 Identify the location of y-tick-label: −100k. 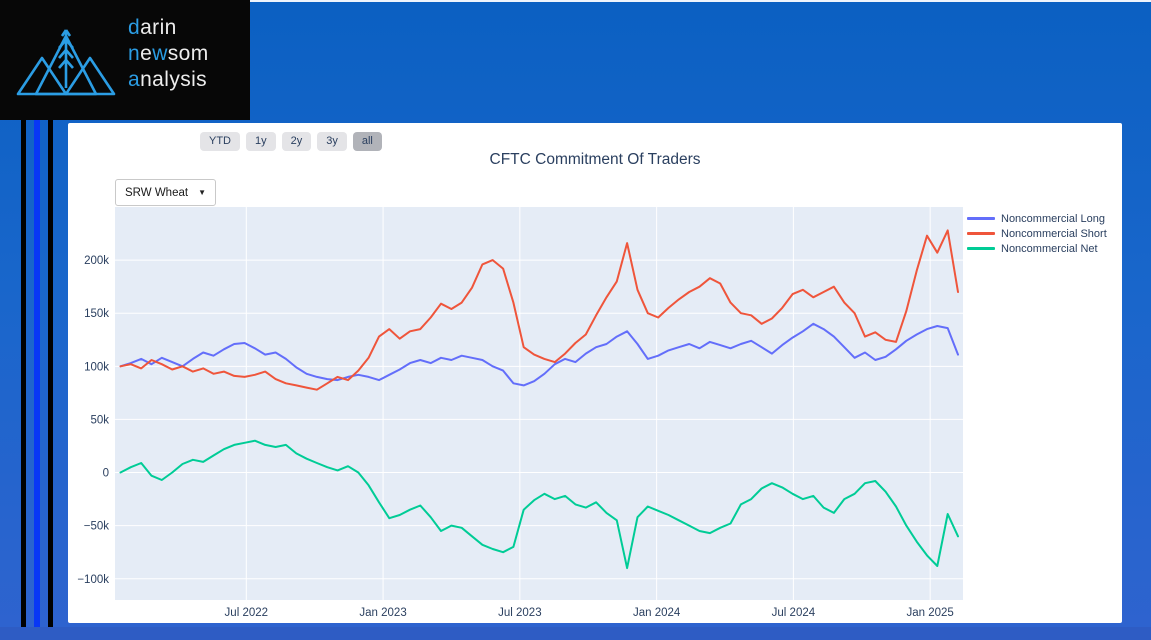
(93, 580).